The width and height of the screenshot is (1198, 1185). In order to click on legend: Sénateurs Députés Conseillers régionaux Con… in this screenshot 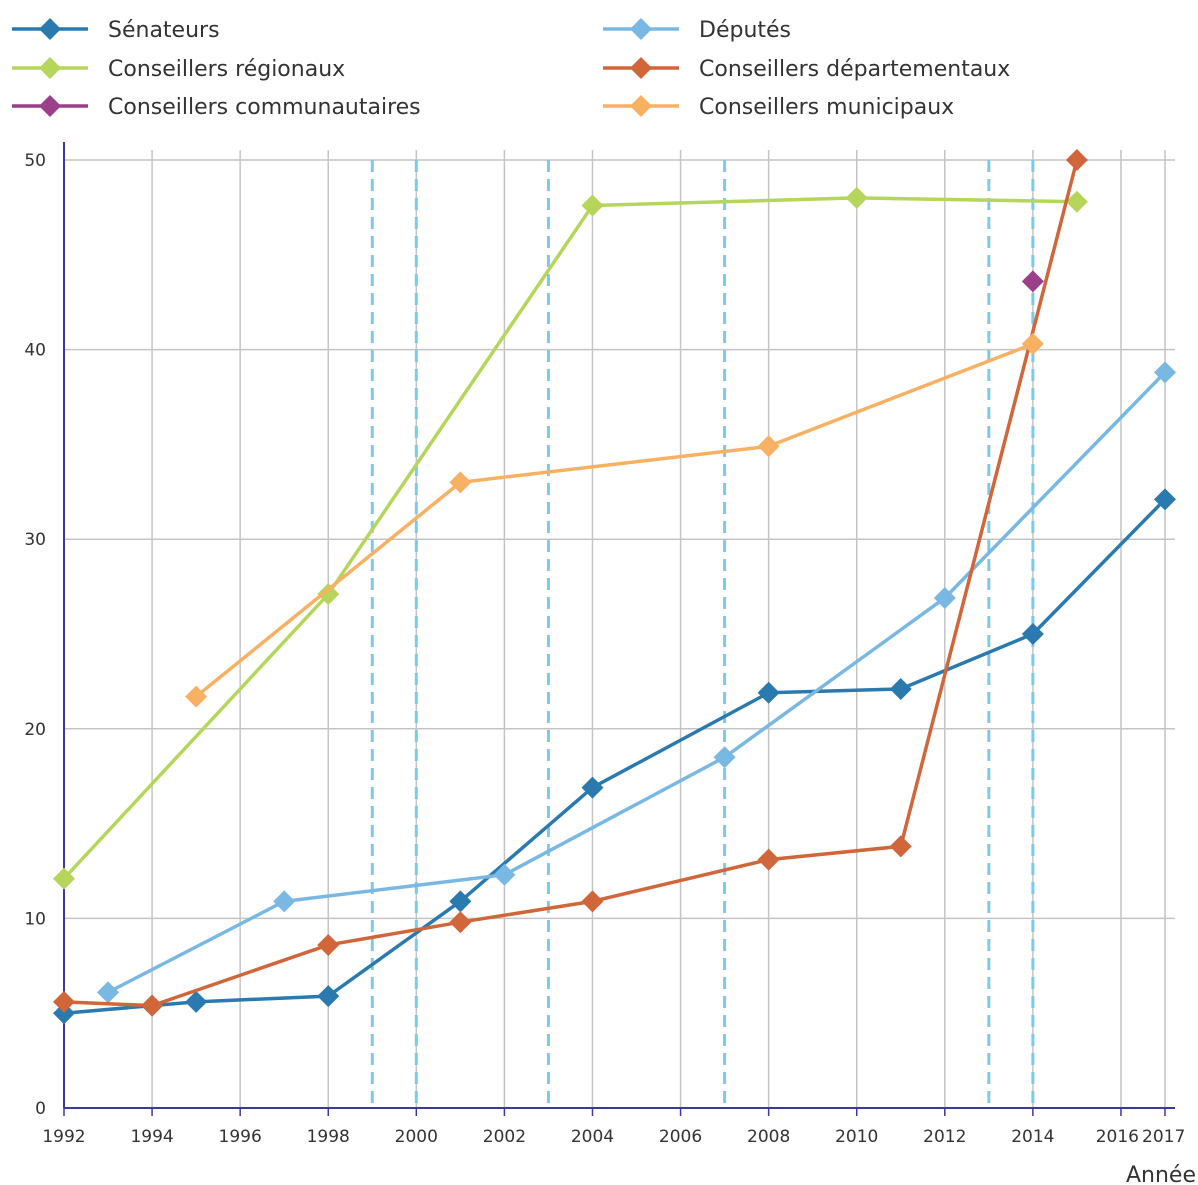, I will do `click(511, 69)`.